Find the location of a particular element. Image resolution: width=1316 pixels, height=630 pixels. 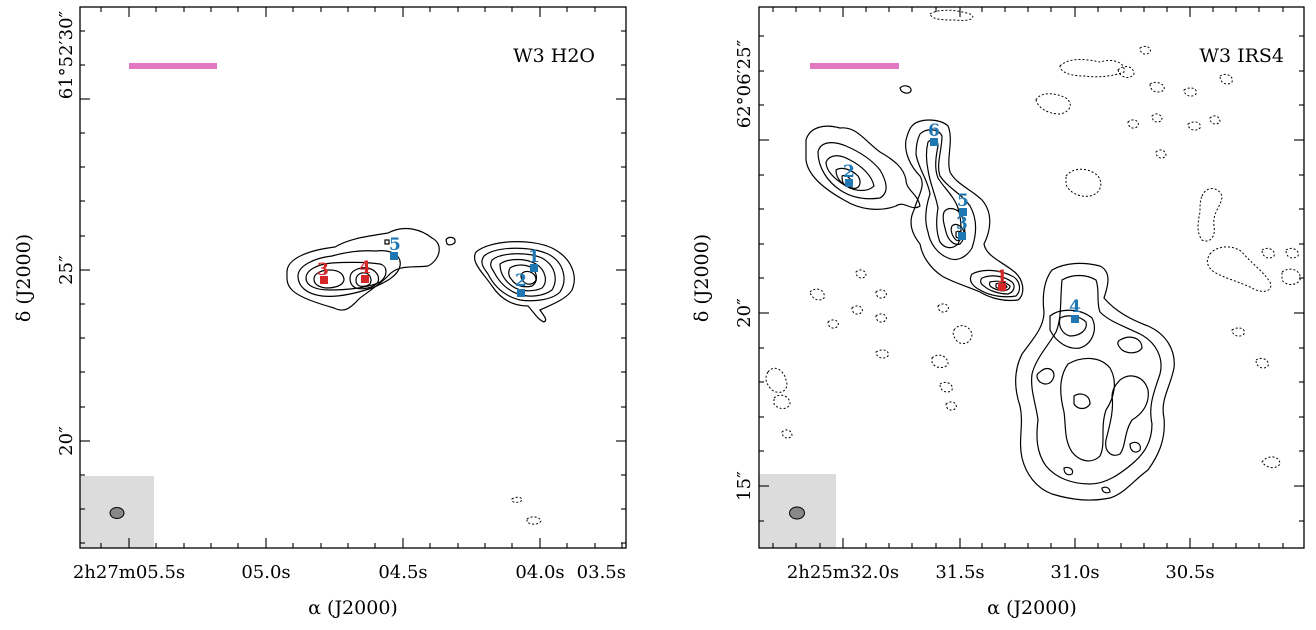

right-dec-tick-0: 62°06′25″ is located at coordinates (744, 83).